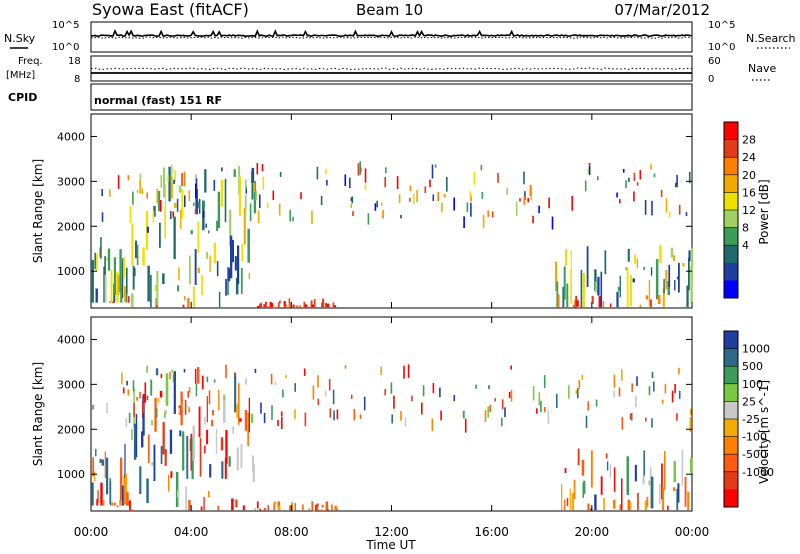  What do you see at coordinates (390, 545) in the screenshot?
I see `time-axis-label: Time UT` at bounding box center [390, 545].